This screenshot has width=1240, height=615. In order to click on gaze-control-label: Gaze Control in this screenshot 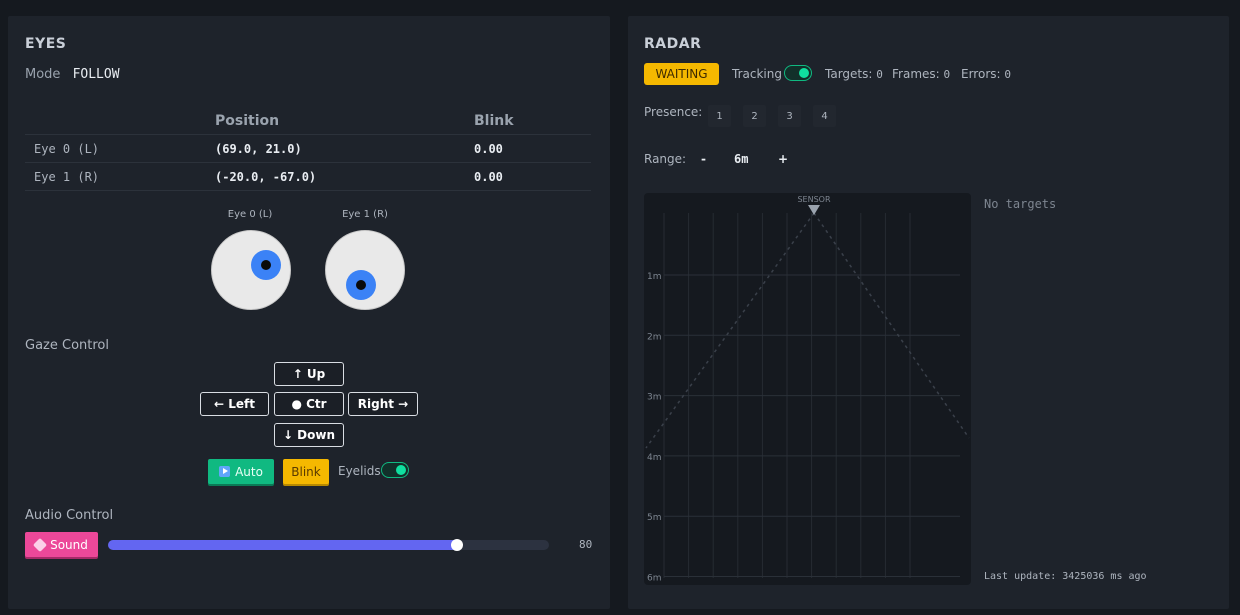, I will do `click(67, 345)`.